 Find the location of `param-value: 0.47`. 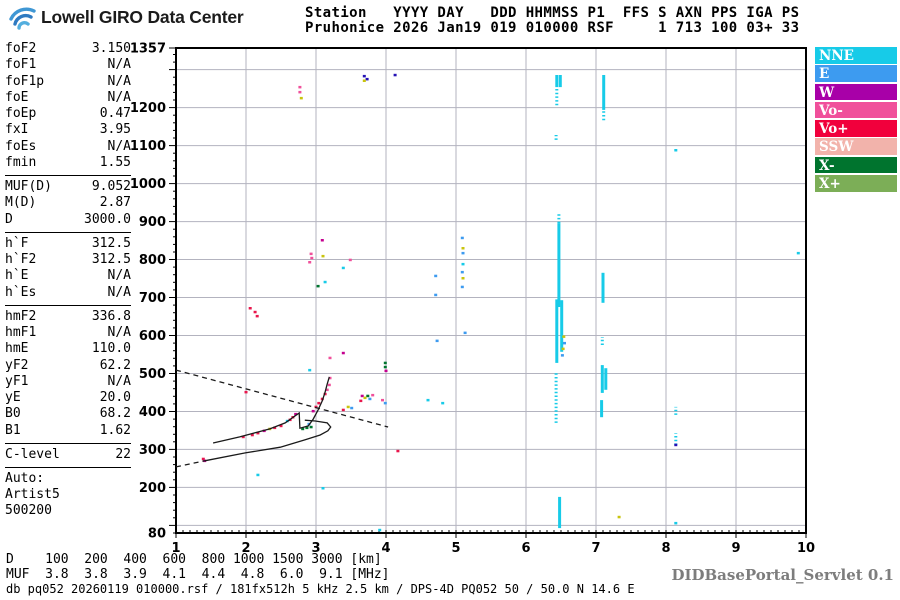

param-value: 0.47 is located at coordinates (115, 113).